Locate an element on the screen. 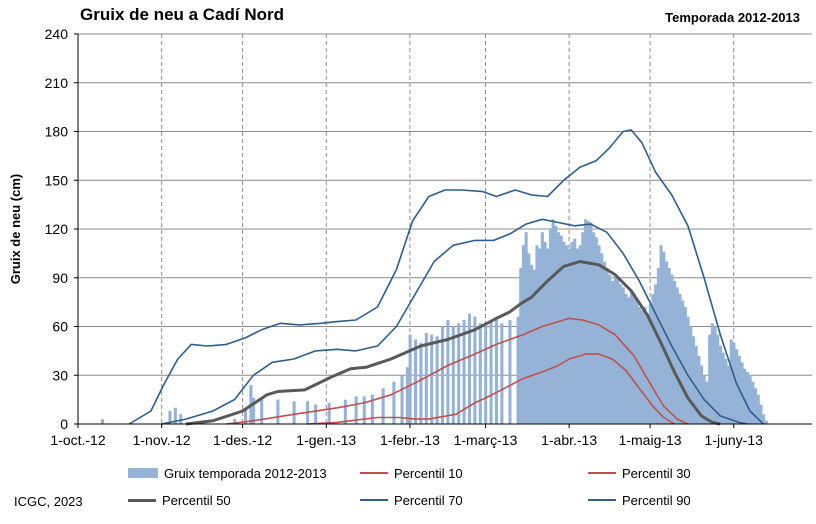 The width and height of the screenshot is (816, 524). y-tick-label: 210 is located at coordinates (57, 83).